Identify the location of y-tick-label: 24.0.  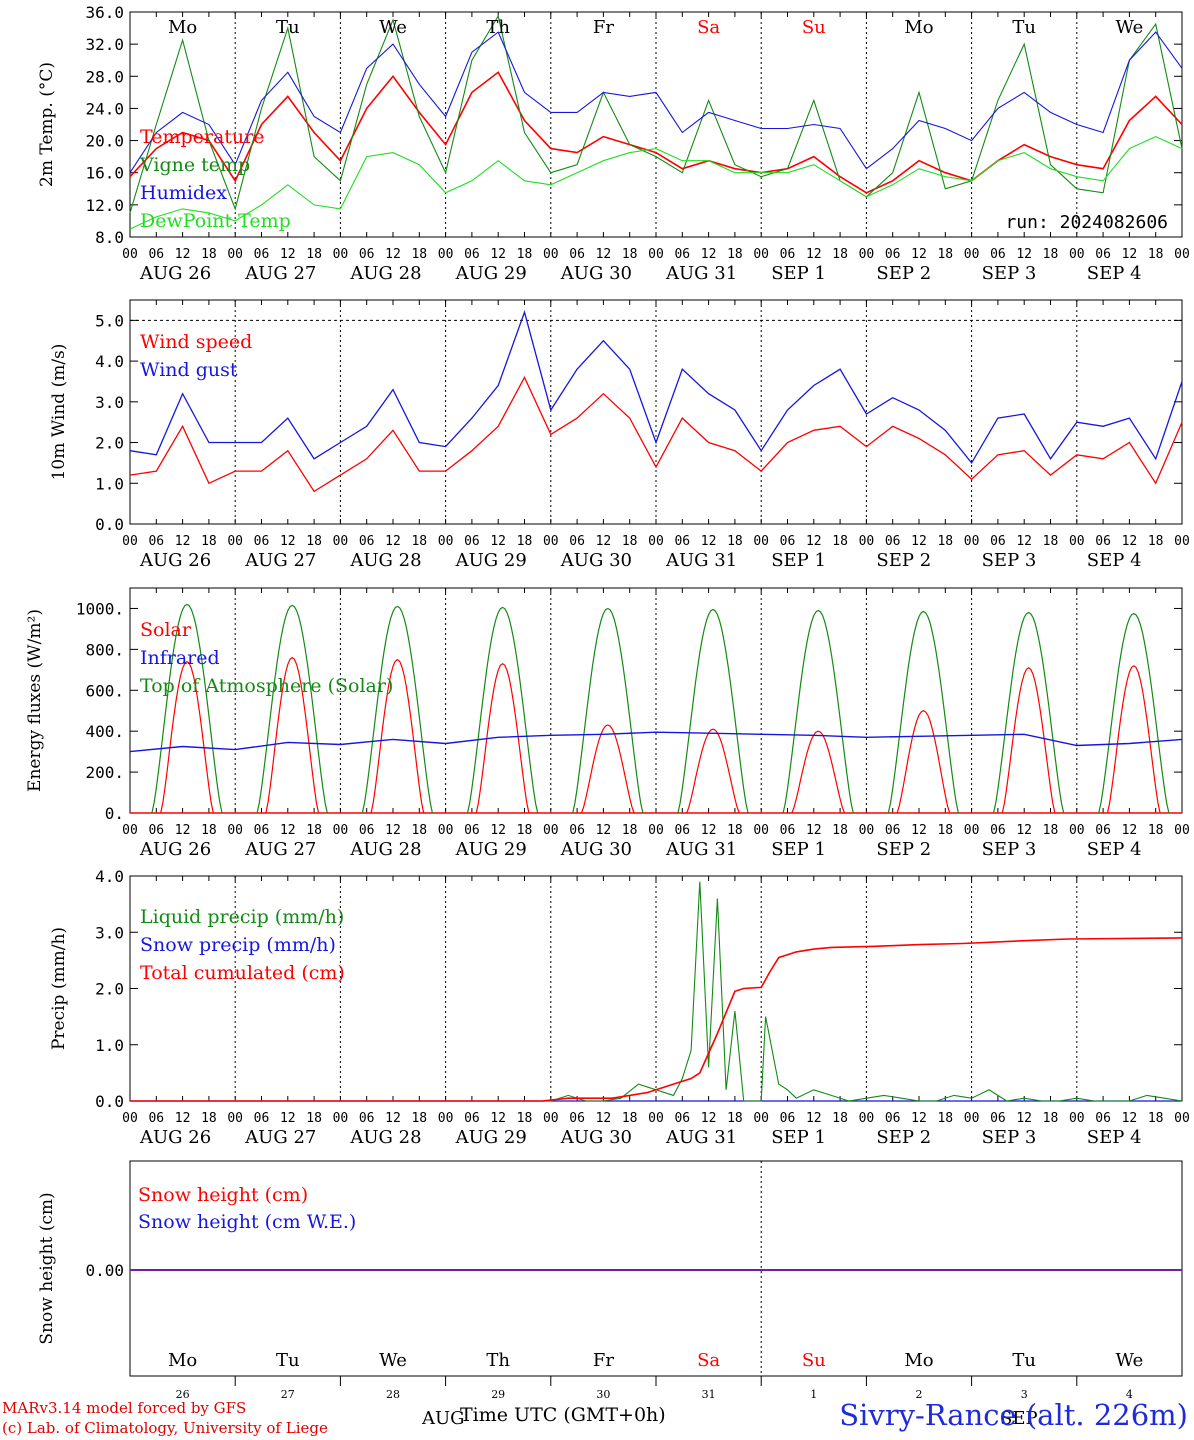
(104, 108).